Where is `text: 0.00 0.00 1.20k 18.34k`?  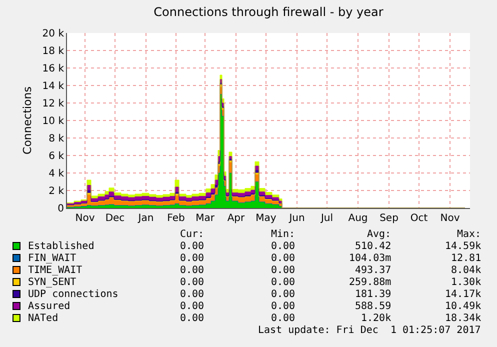 text: 0.00 0.00 1.20k 18.34k is located at coordinates (331, 318).